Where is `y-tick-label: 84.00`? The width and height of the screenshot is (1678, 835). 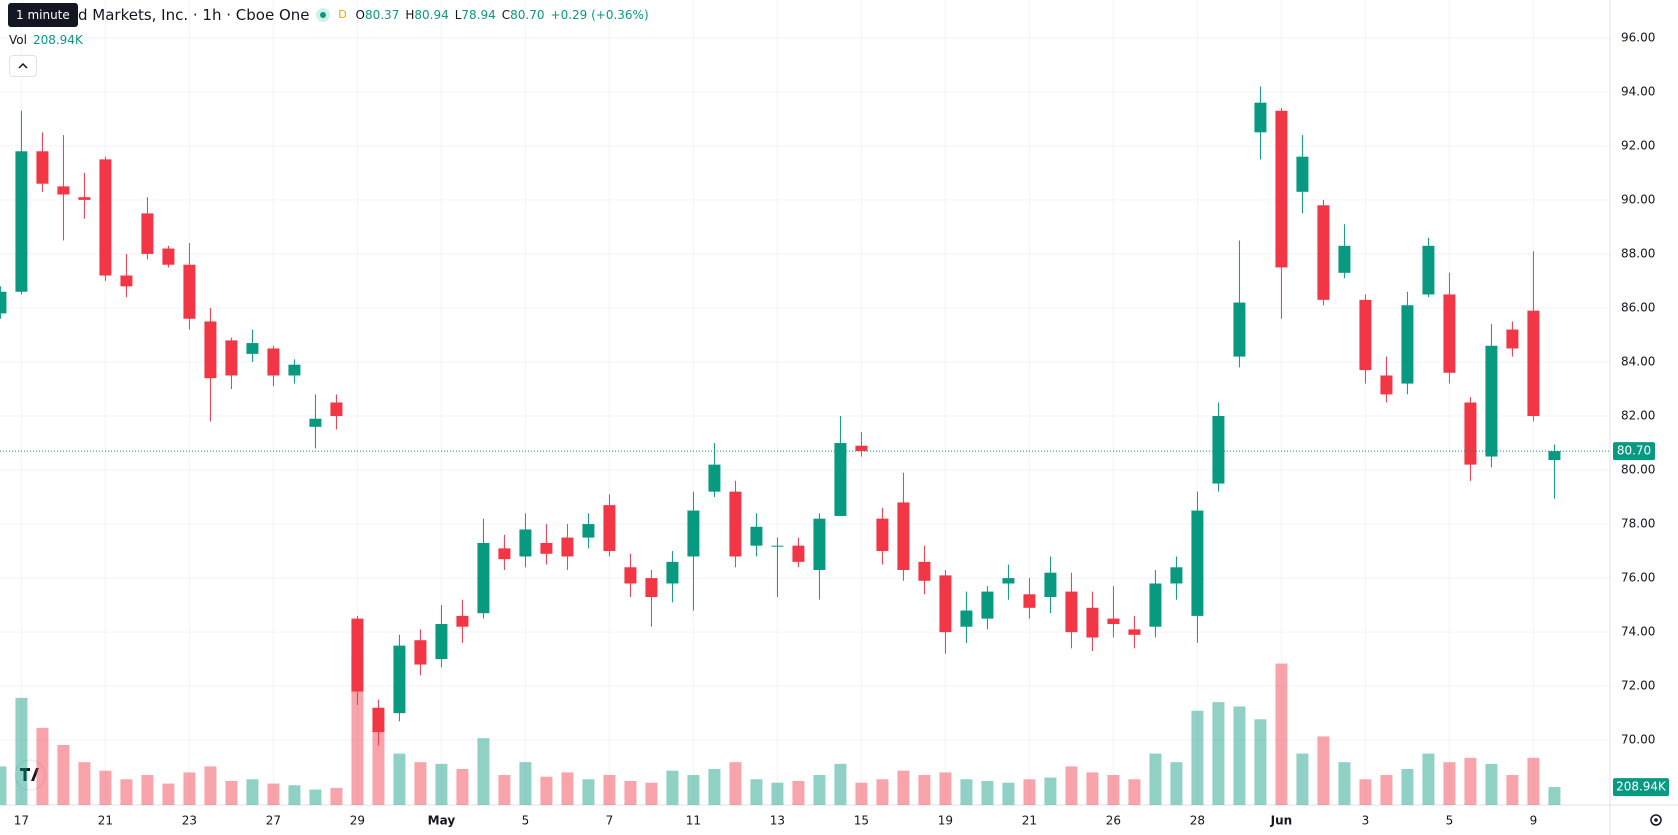 y-tick-label: 84.00 is located at coordinates (1638, 361).